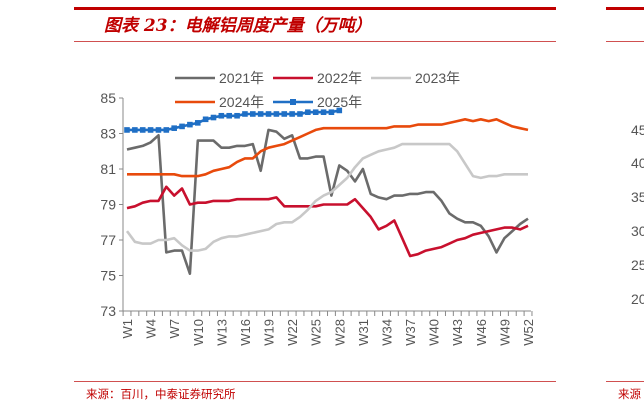 The image size is (644, 411). What do you see at coordinates (108, 205) in the screenshot?
I see `y-tick-label: 79` at bounding box center [108, 205].